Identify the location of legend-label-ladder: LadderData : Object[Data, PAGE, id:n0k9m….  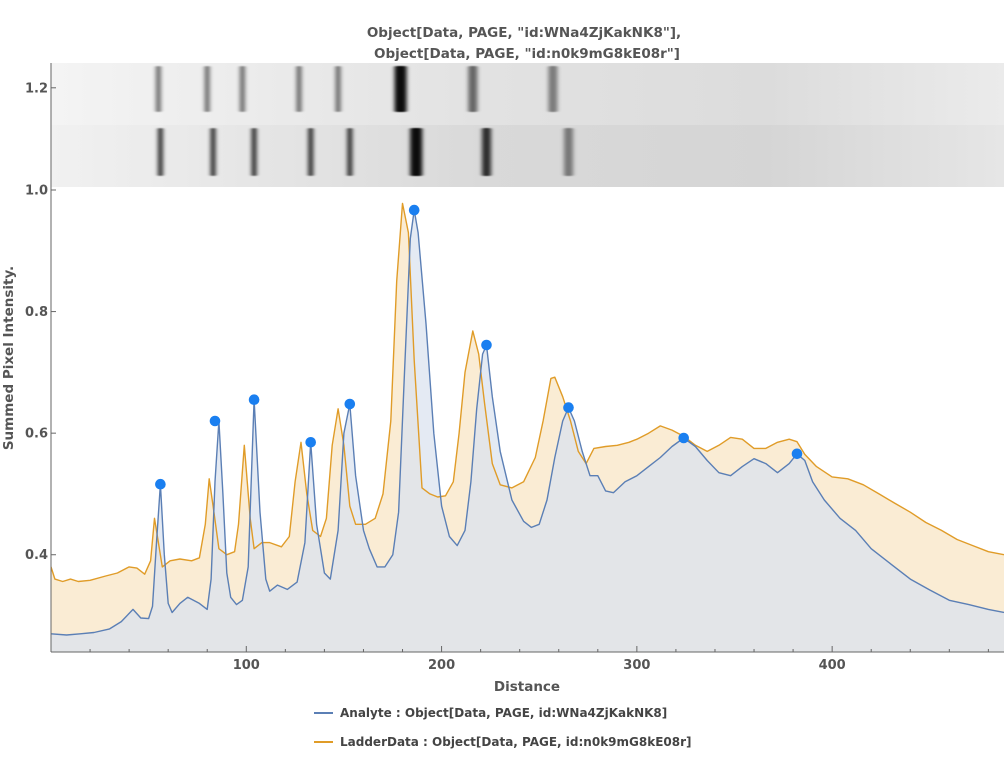
(516, 742).